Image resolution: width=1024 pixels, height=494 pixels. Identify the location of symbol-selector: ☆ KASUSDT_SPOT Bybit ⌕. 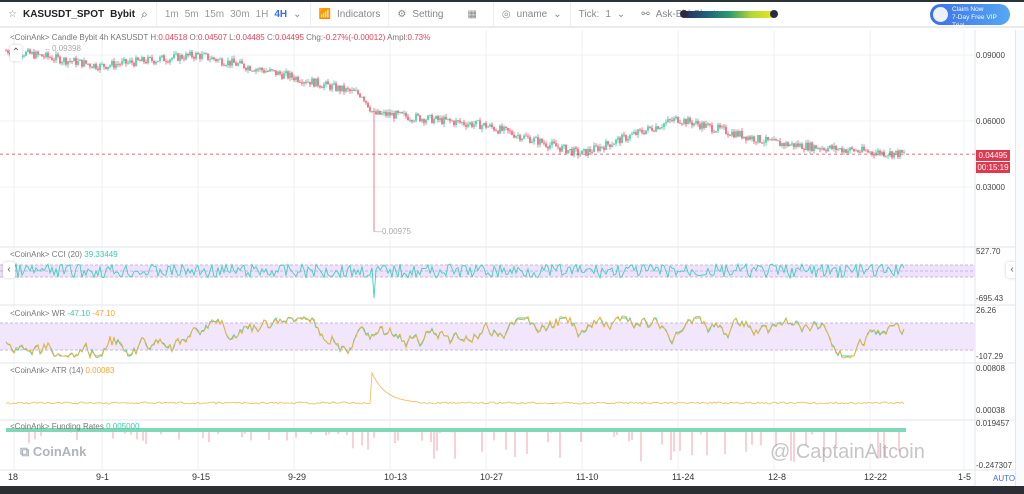
(78, 14).